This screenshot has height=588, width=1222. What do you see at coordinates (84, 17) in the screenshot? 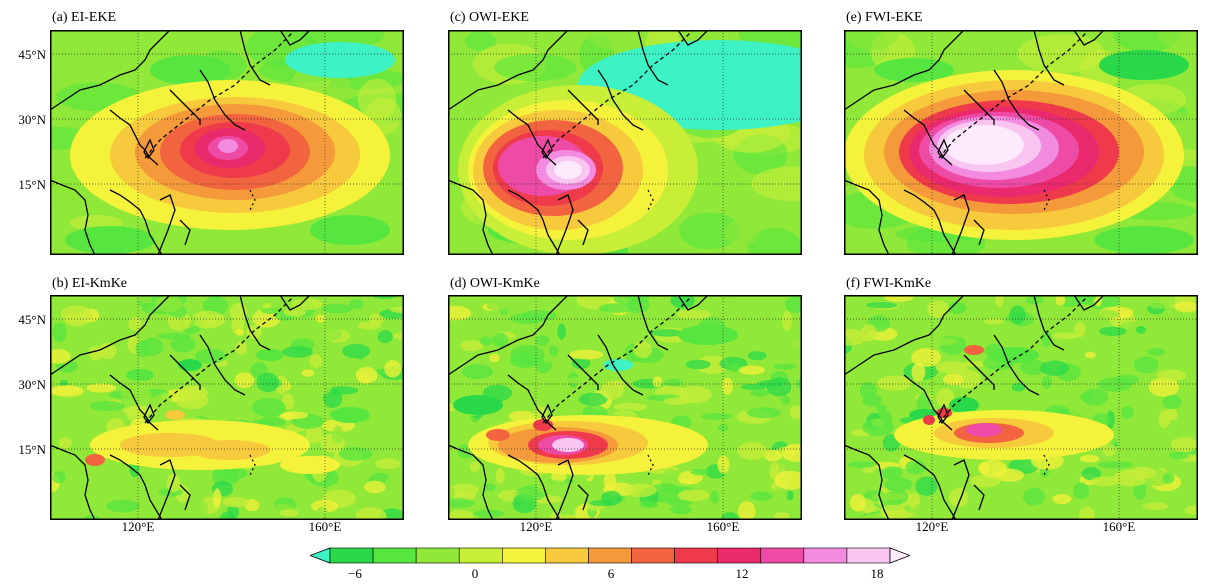
I see `panel-a-title: (a) EI-EKE` at bounding box center [84, 17].